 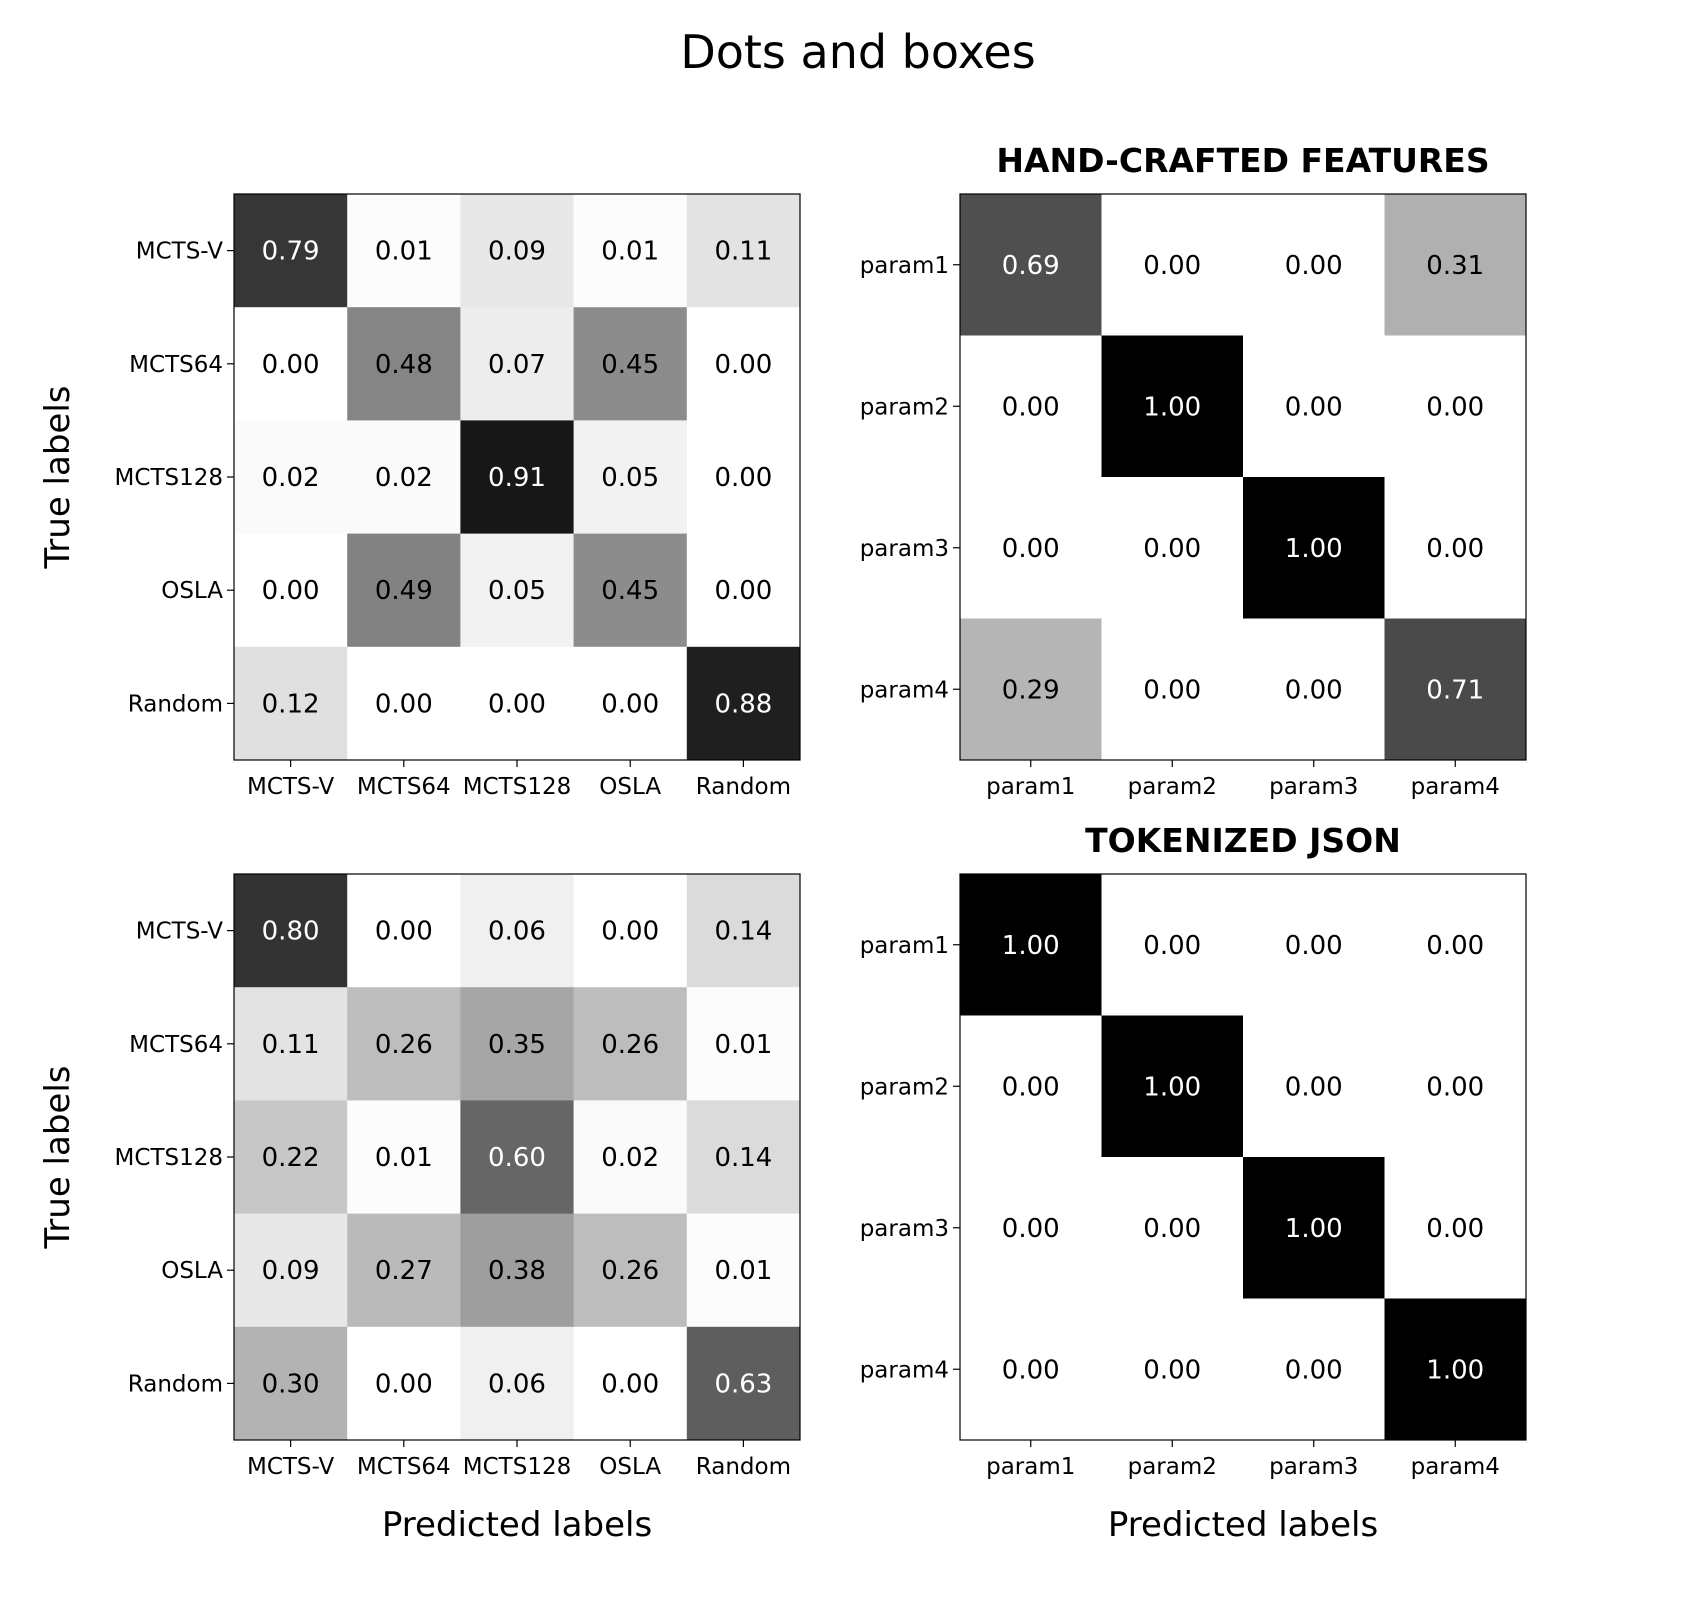 What do you see at coordinates (1455, 266) in the screenshot?
I see `cell-value-label: 0.31` at bounding box center [1455, 266].